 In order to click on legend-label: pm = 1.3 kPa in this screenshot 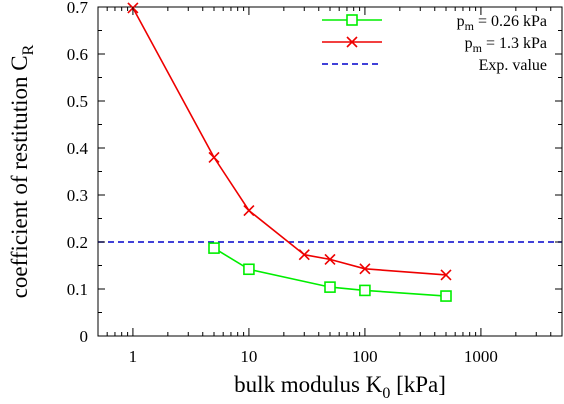, I will do `click(506, 45)`.